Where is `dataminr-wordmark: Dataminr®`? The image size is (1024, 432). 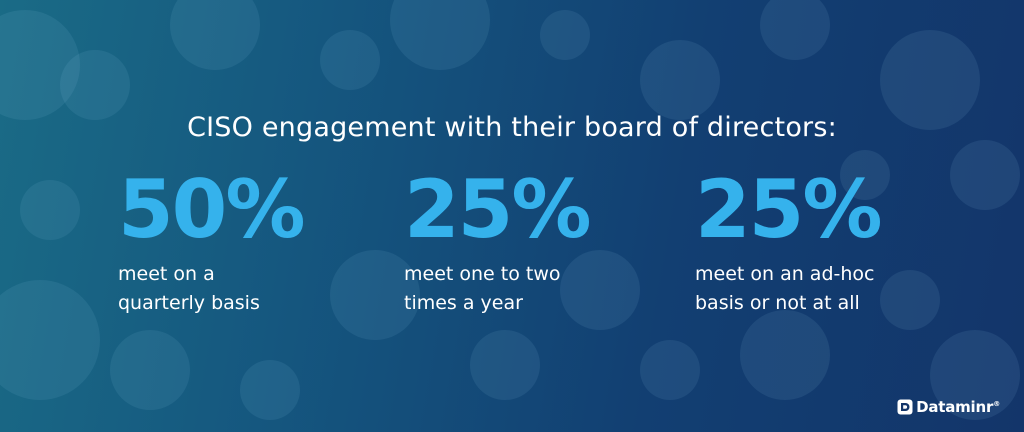 dataminr-wordmark: Dataminr® is located at coordinates (958, 407).